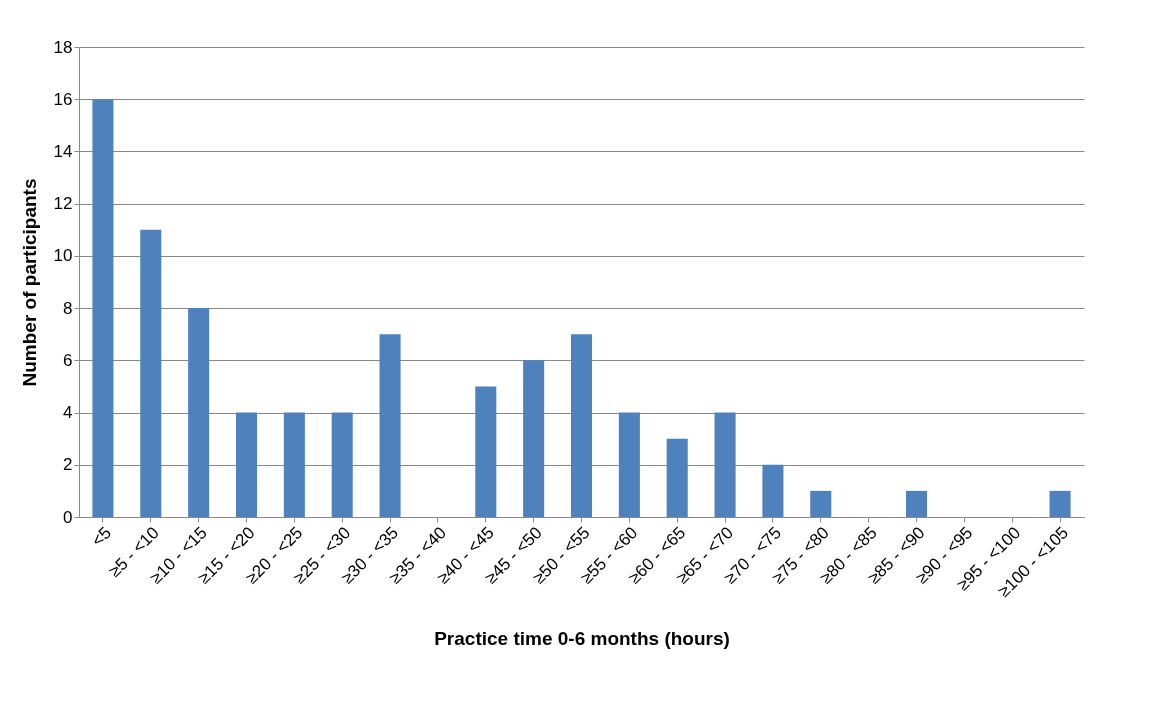 Image resolution: width=1157 pixels, height=710 pixels. I want to click on x-axis-title: Practice time 0-6 months (hours), so click(582, 639).